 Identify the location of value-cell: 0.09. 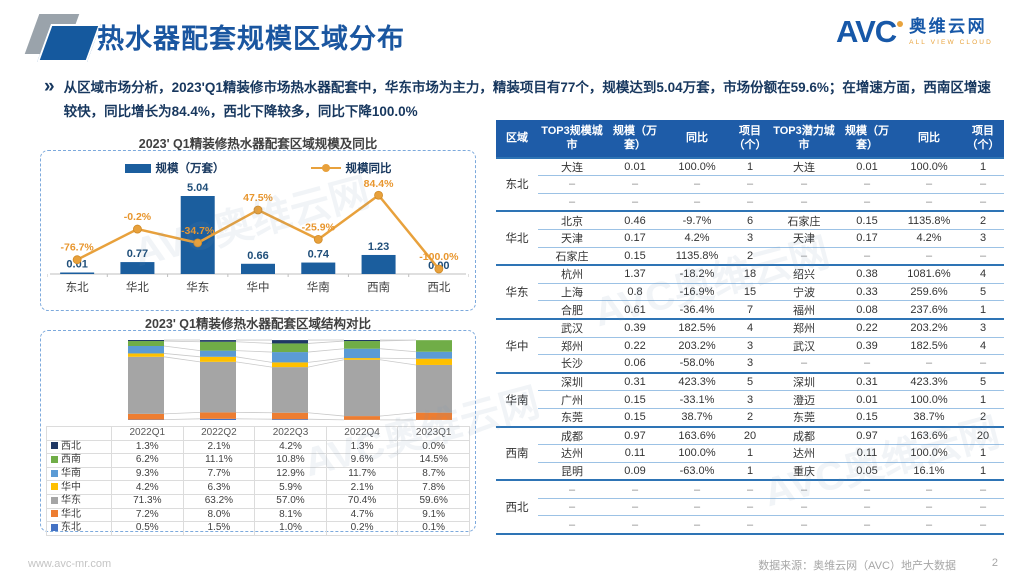
(635, 471).